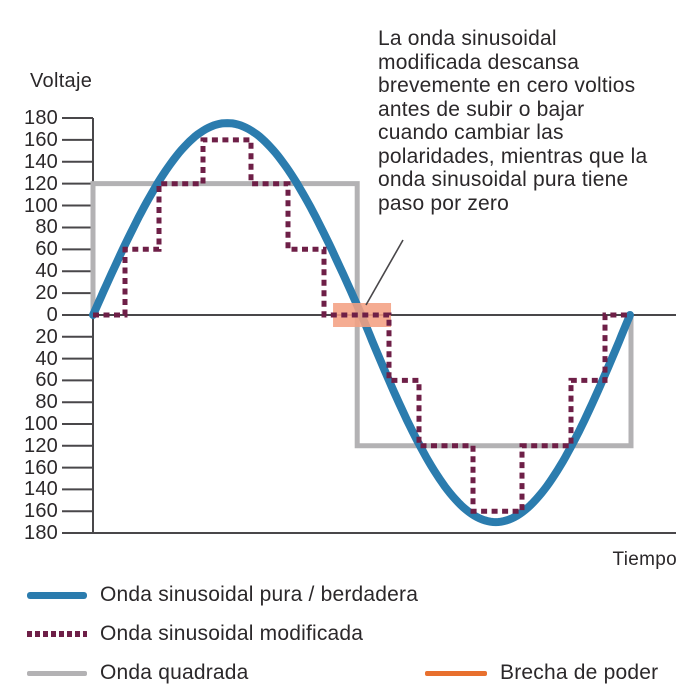 This screenshot has height=700, width=700. I want to click on annotation-line-3: brevemente en cero voltios, so click(507, 85).